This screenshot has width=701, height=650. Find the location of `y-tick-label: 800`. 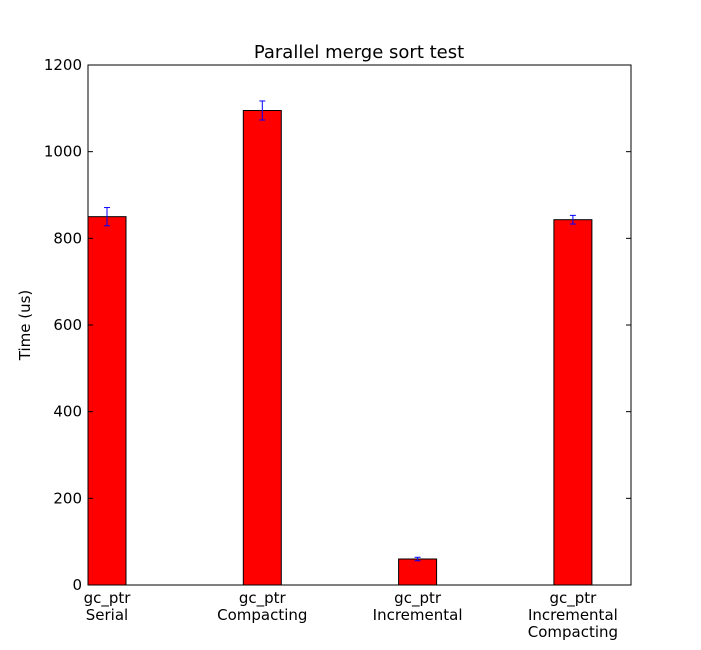

y-tick-label: 800 is located at coordinates (67, 238).